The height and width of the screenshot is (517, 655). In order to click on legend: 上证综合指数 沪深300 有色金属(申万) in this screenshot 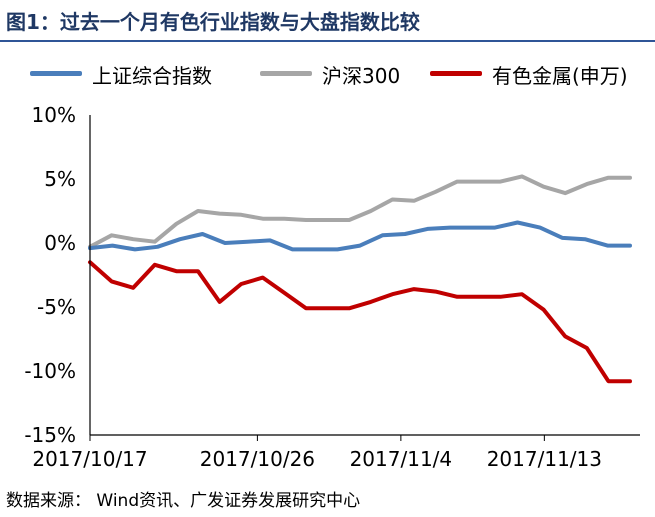, I will do `click(340, 73)`.